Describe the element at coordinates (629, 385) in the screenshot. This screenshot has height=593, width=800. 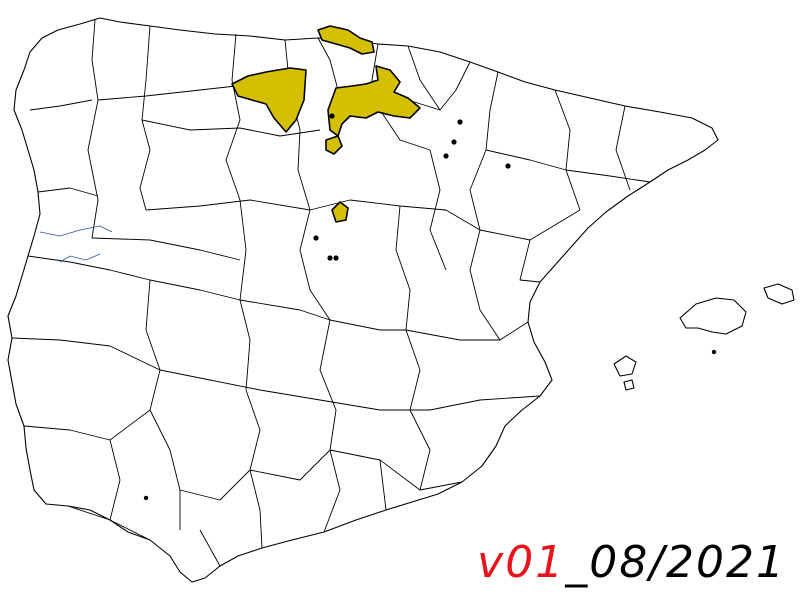
I see `formentera-island` at that location.